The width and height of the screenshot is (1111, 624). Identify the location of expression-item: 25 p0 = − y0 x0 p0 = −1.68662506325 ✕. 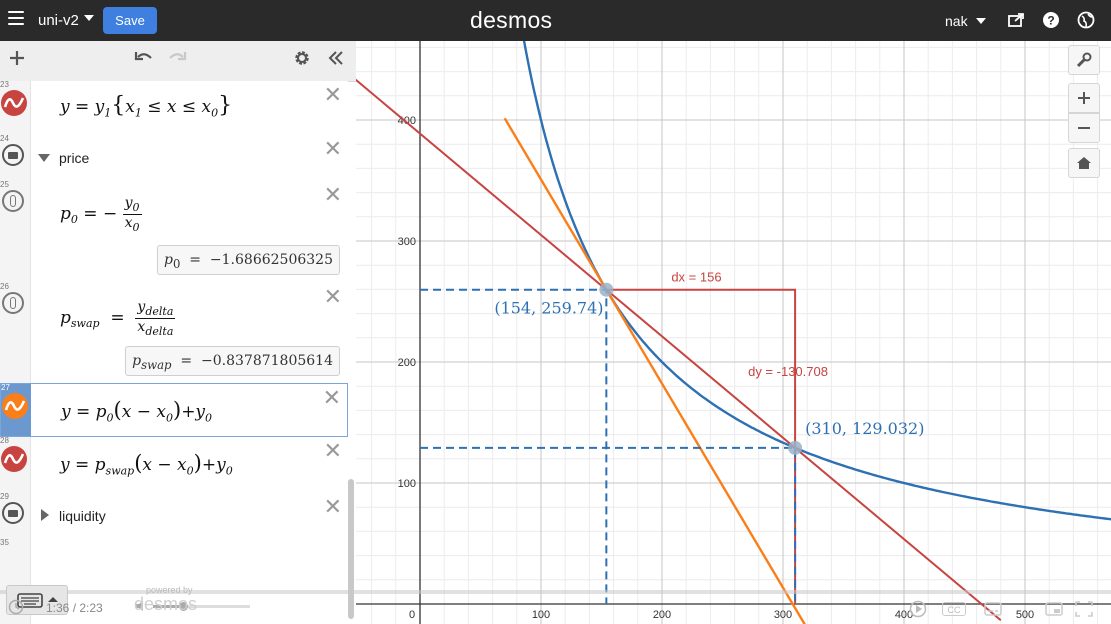
(174, 232).